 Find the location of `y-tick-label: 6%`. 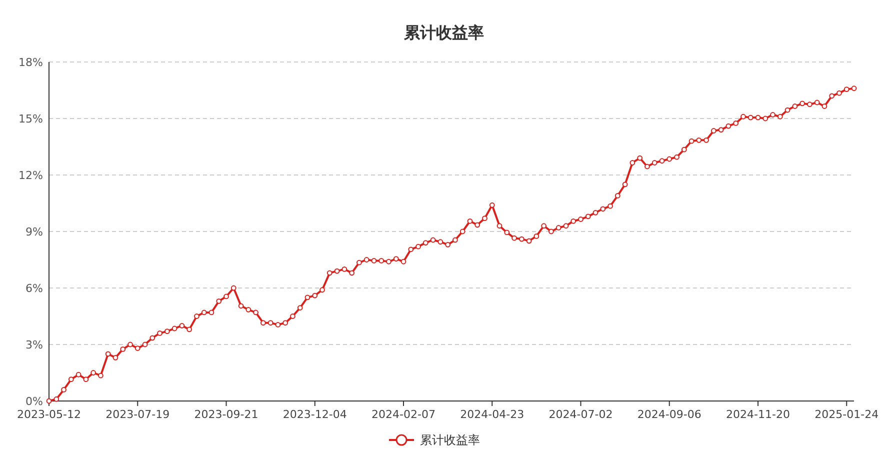

y-tick-label: 6% is located at coordinates (34, 288).